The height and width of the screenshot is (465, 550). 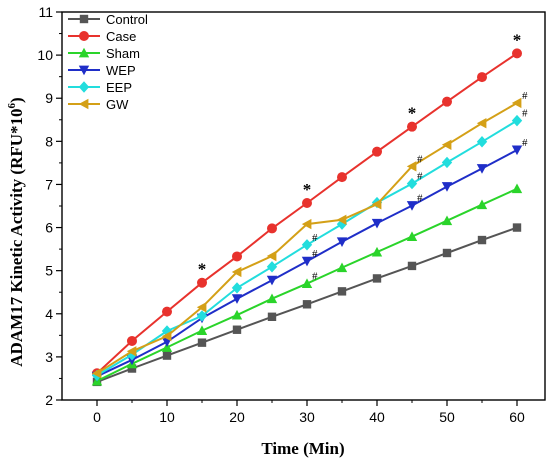 What do you see at coordinates (49, 228) in the screenshot?
I see `y-tick-label: 6` at bounding box center [49, 228].